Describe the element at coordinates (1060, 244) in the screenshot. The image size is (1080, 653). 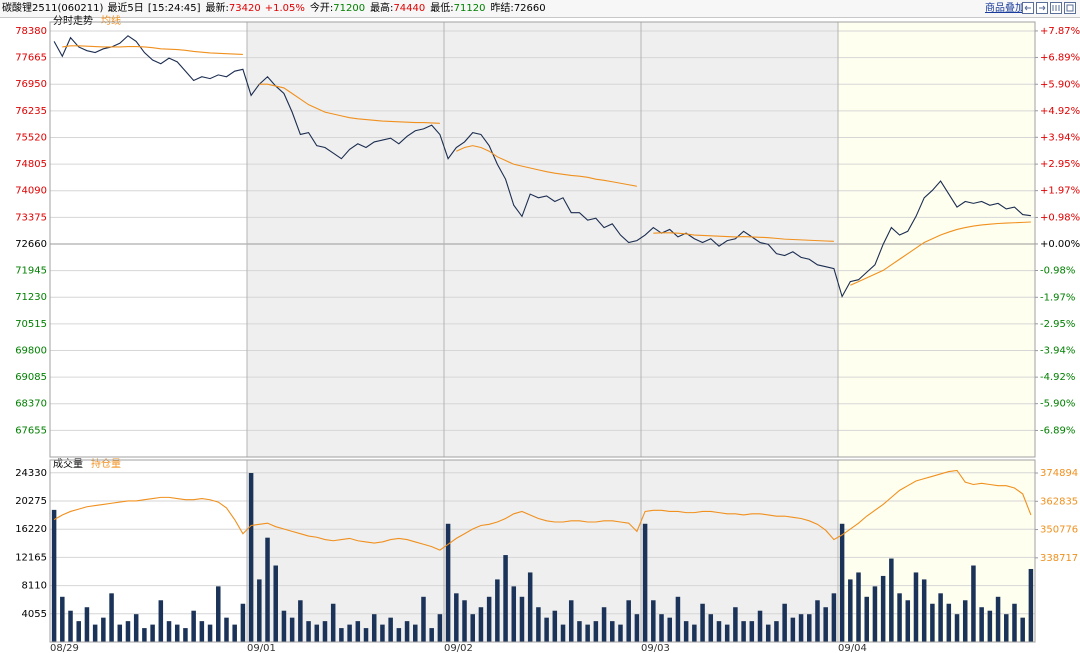
I see `y2-tick-label: +0.00%` at that location.